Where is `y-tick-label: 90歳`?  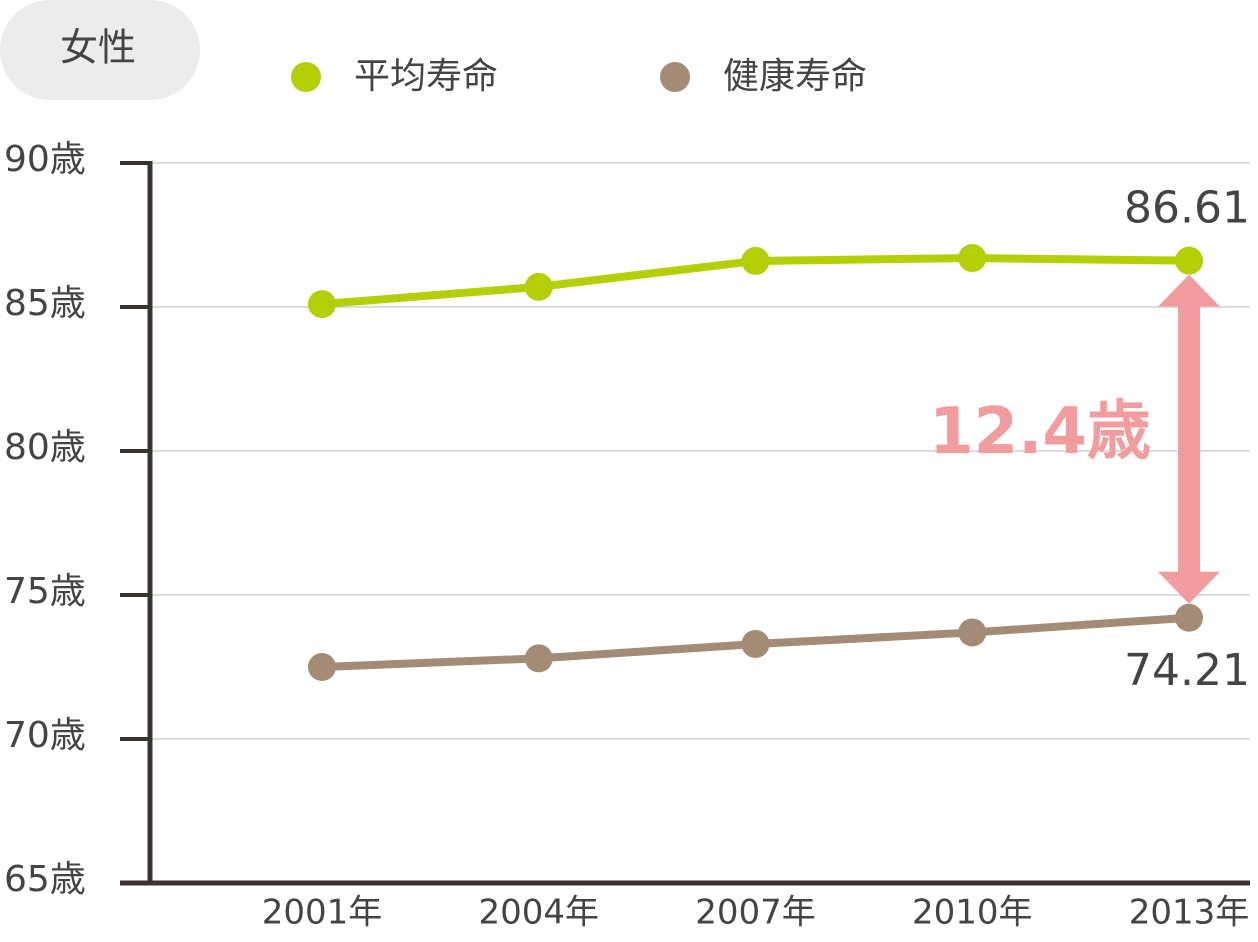
y-tick-label: 90歳 is located at coordinates (45, 159).